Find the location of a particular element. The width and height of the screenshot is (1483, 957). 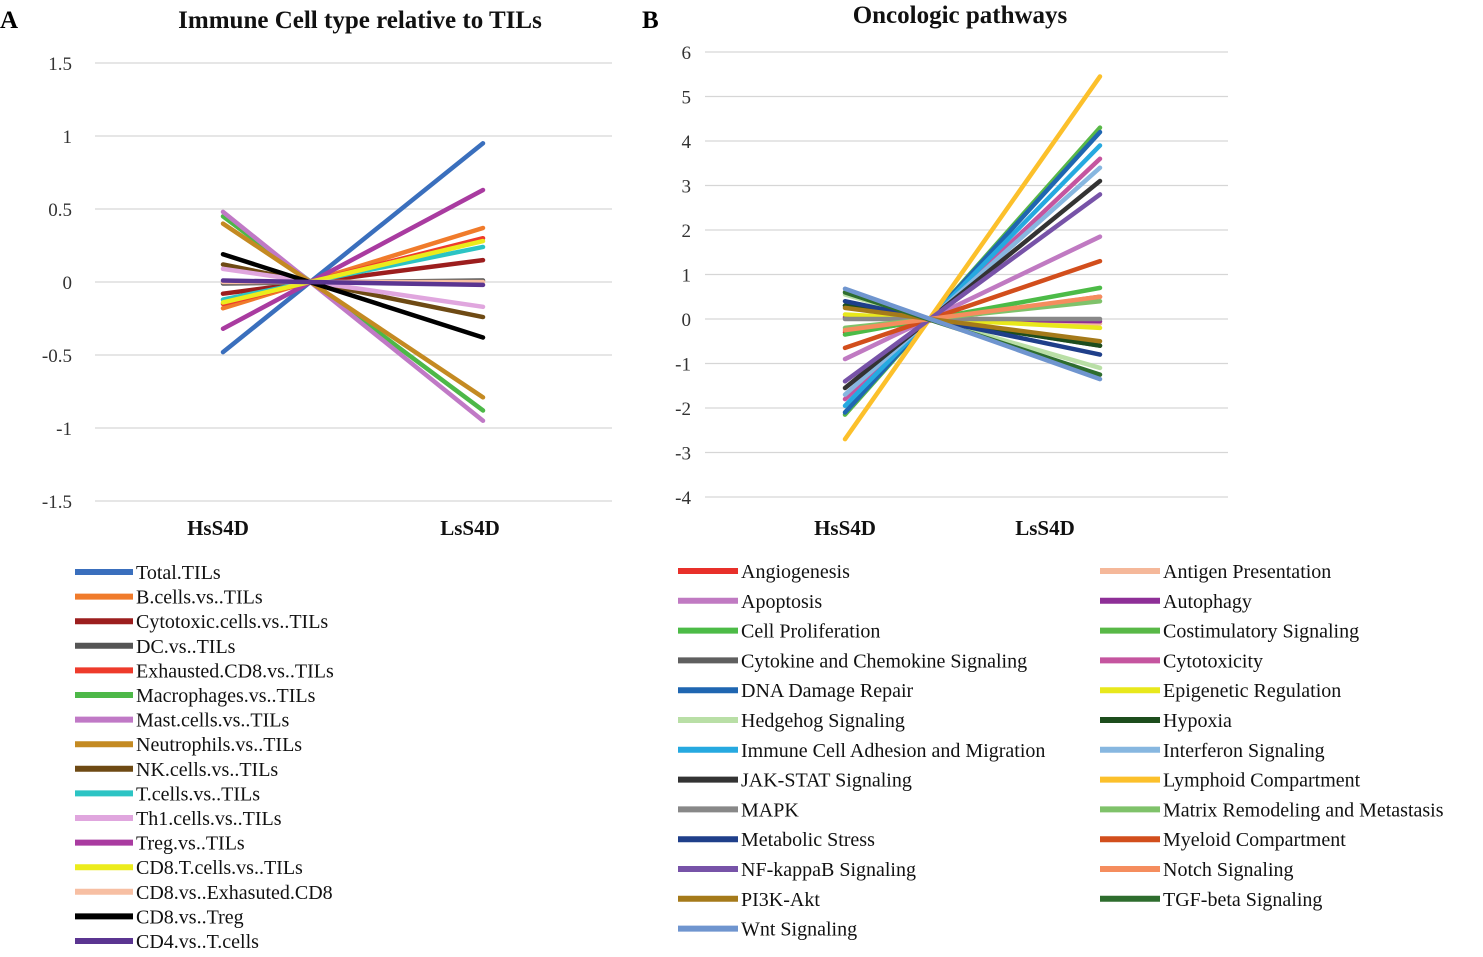

legend-label: B.cells.vs..TILs is located at coordinates (199, 598).